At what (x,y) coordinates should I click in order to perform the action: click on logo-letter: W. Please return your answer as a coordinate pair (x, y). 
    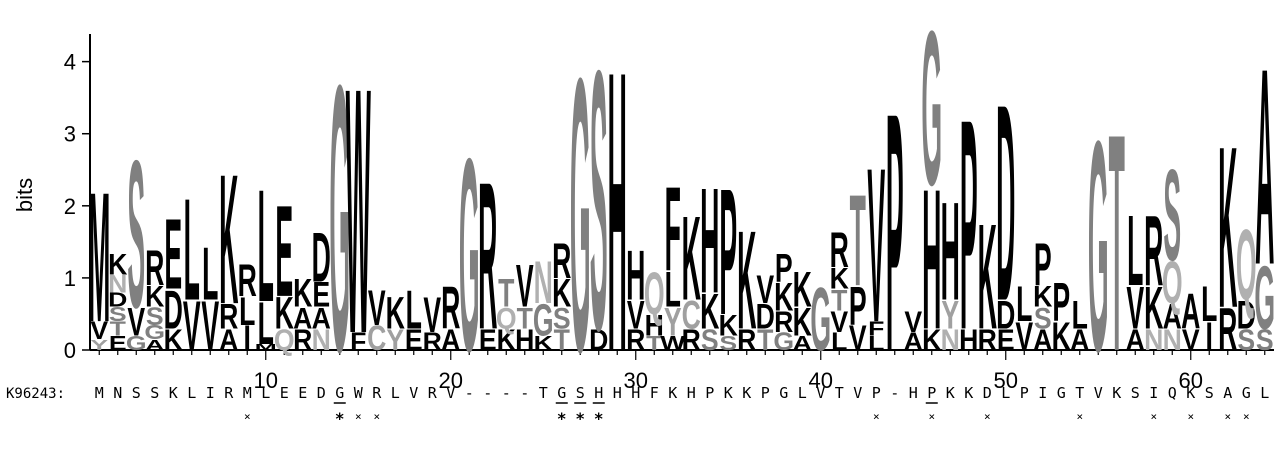
    Looking at the image, I should click on (358, 211).